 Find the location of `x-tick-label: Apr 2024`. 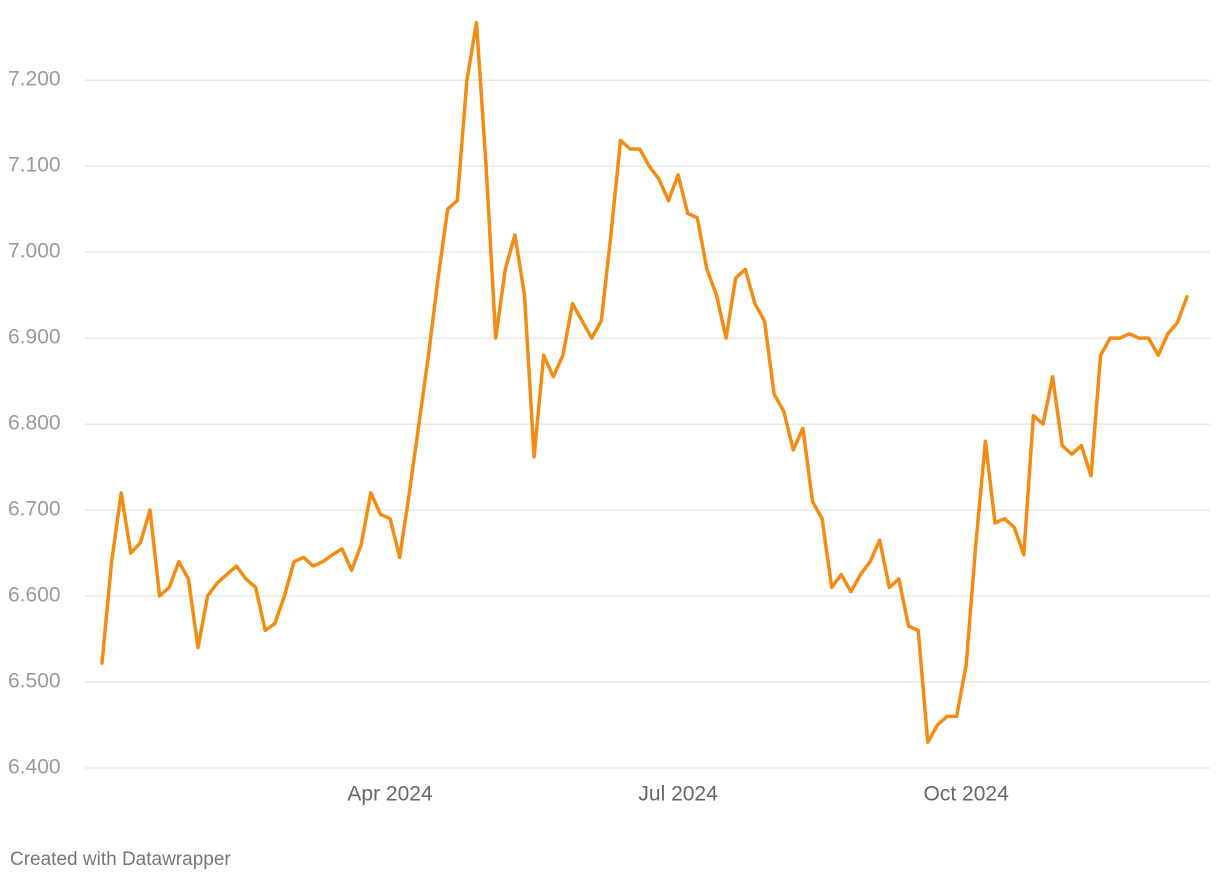

x-tick-label: Apr 2024 is located at coordinates (390, 794).